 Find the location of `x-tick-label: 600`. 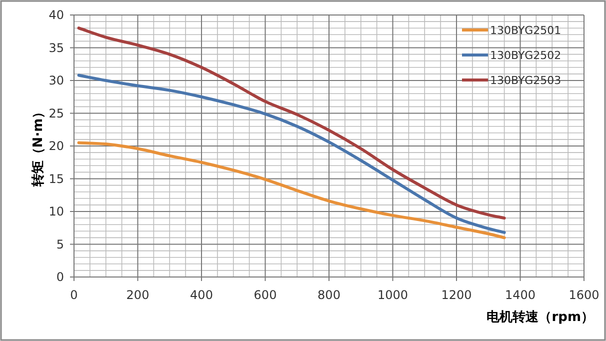

x-tick-label: 600 is located at coordinates (265, 295).